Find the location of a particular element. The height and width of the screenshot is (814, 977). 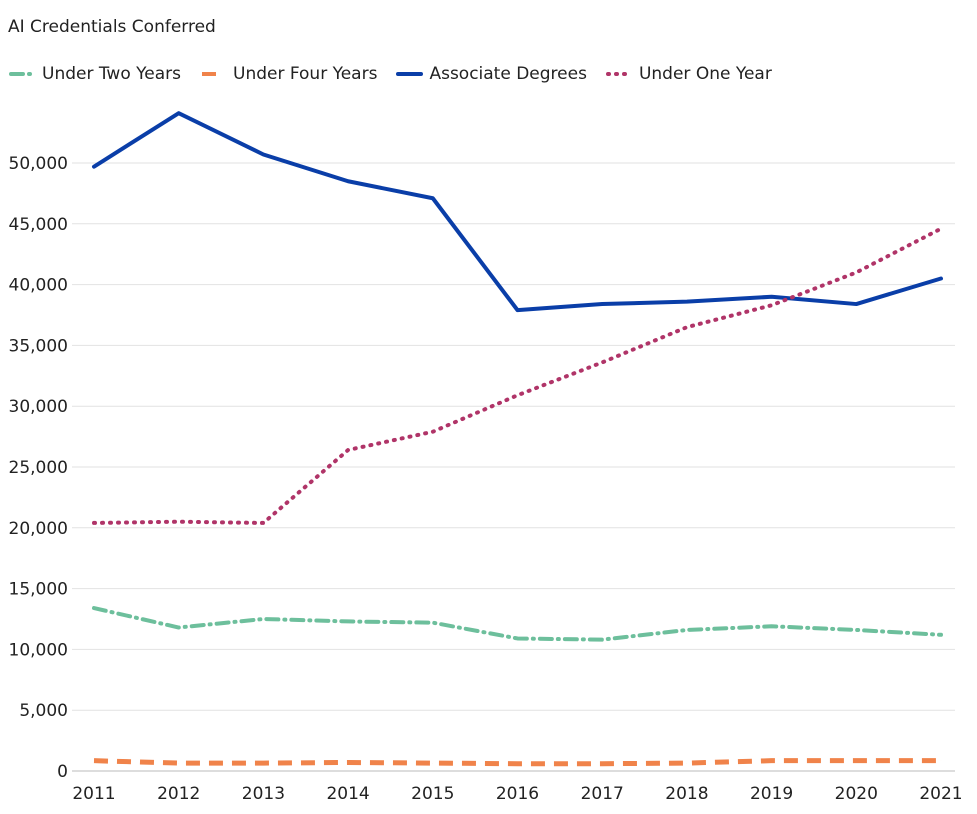

legend-label: Under One Year is located at coordinates (705, 74).